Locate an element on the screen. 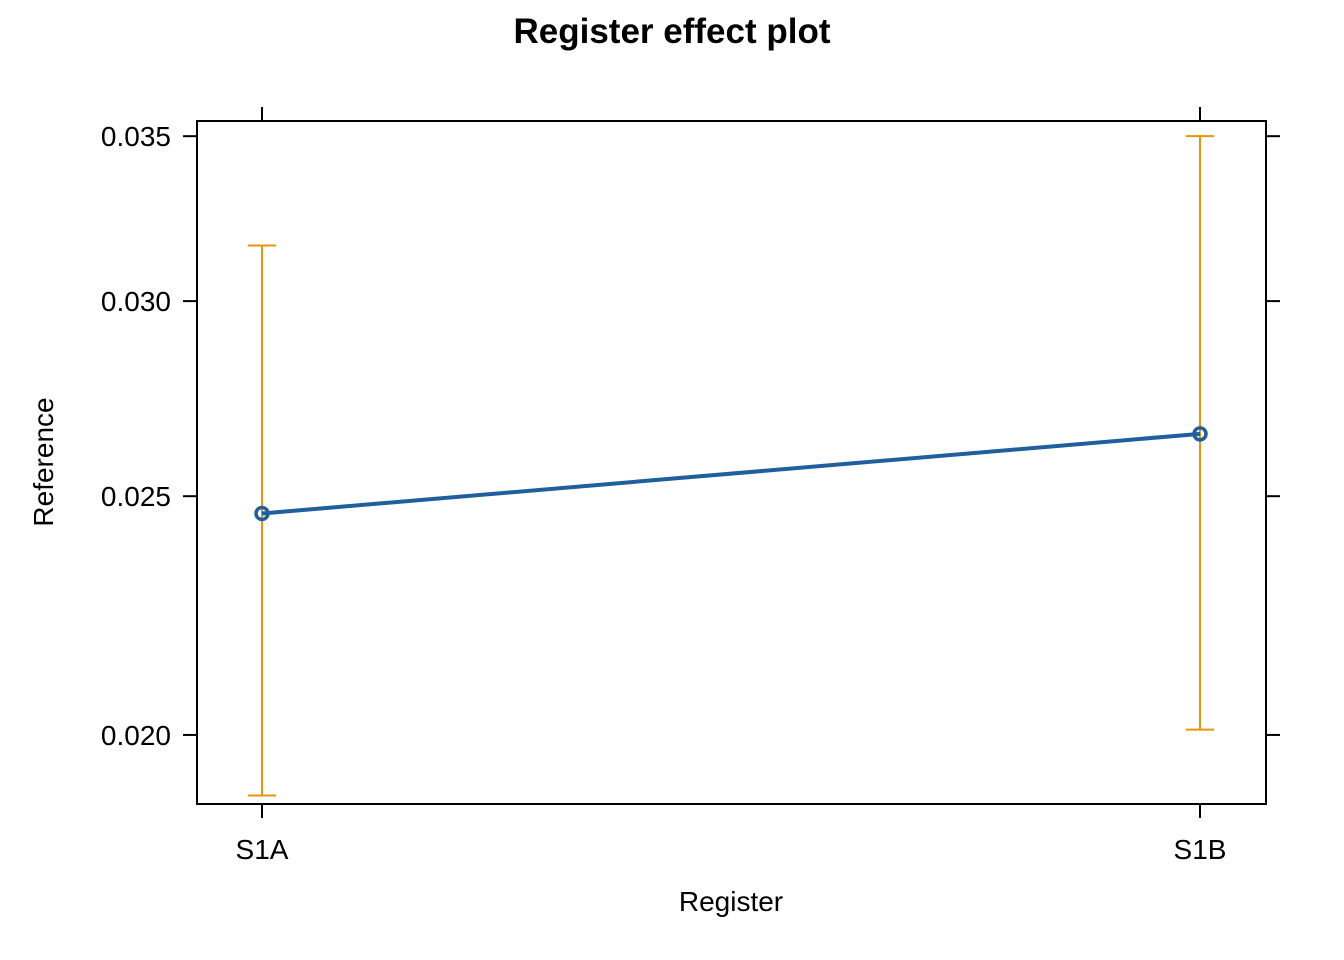 This screenshot has width=1344, height=960. y-axis-label: Reference is located at coordinates (43, 461).